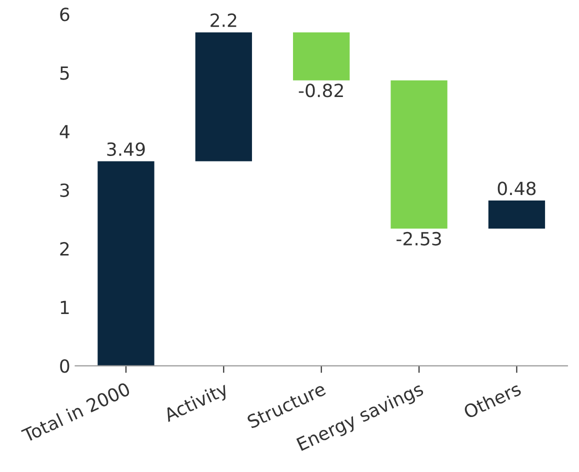  I want to click on y-tick-label: 4, so click(65, 131).